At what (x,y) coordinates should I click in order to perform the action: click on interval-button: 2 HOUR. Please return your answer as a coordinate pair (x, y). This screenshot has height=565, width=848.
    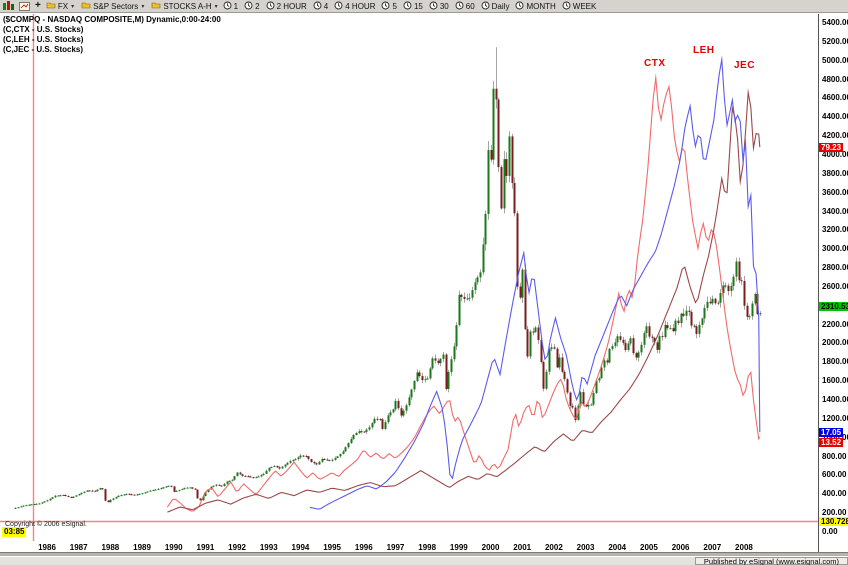
    Looking at the image, I should click on (286, 6).